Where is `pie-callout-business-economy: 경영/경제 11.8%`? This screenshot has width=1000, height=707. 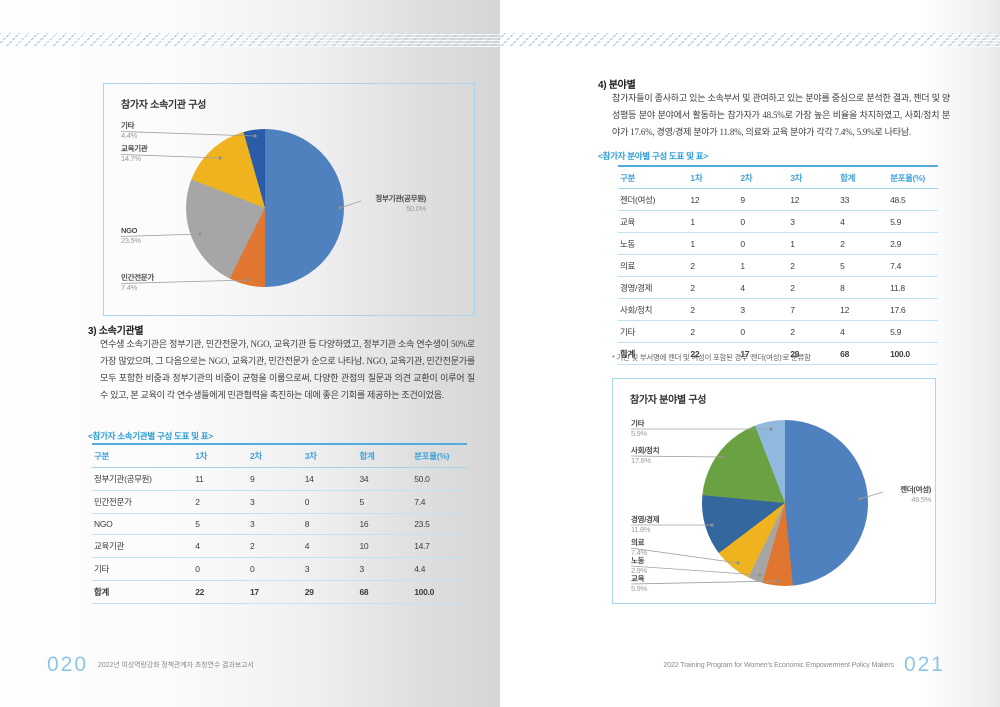
pie-callout-business-economy: 경영/경제 11.8% is located at coordinates (645, 524).